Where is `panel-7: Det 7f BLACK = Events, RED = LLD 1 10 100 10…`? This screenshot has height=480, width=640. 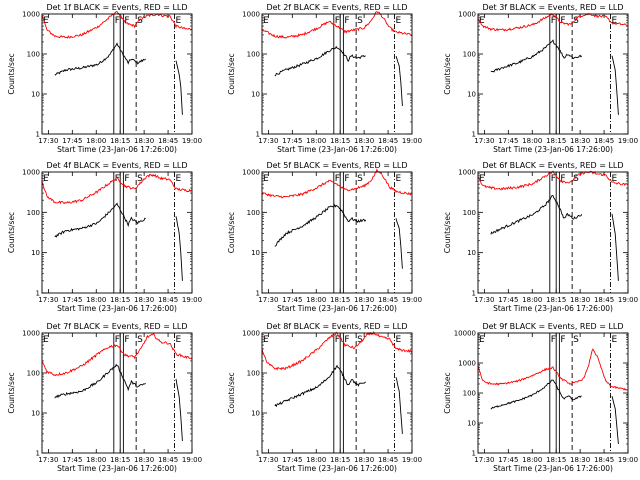
panel-7: Det 7f BLACK = Events, RED = LLD 1 10 100 10… is located at coordinates (104, 397).